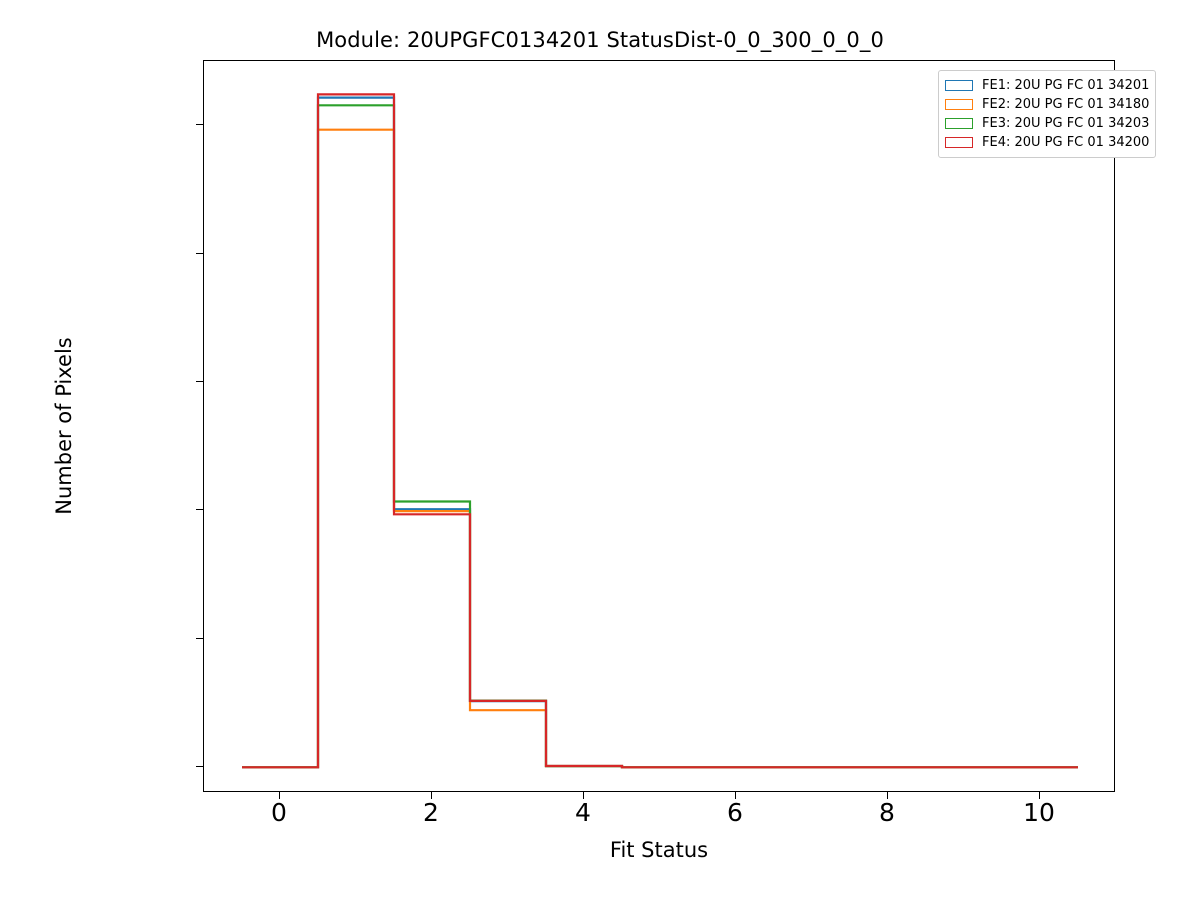 This screenshot has height=900, width=1200. What do you see at coordinates (659, 850) in the screenshot?
I see `x-axis-label: Fit Status` at bounding box center [659, 850].